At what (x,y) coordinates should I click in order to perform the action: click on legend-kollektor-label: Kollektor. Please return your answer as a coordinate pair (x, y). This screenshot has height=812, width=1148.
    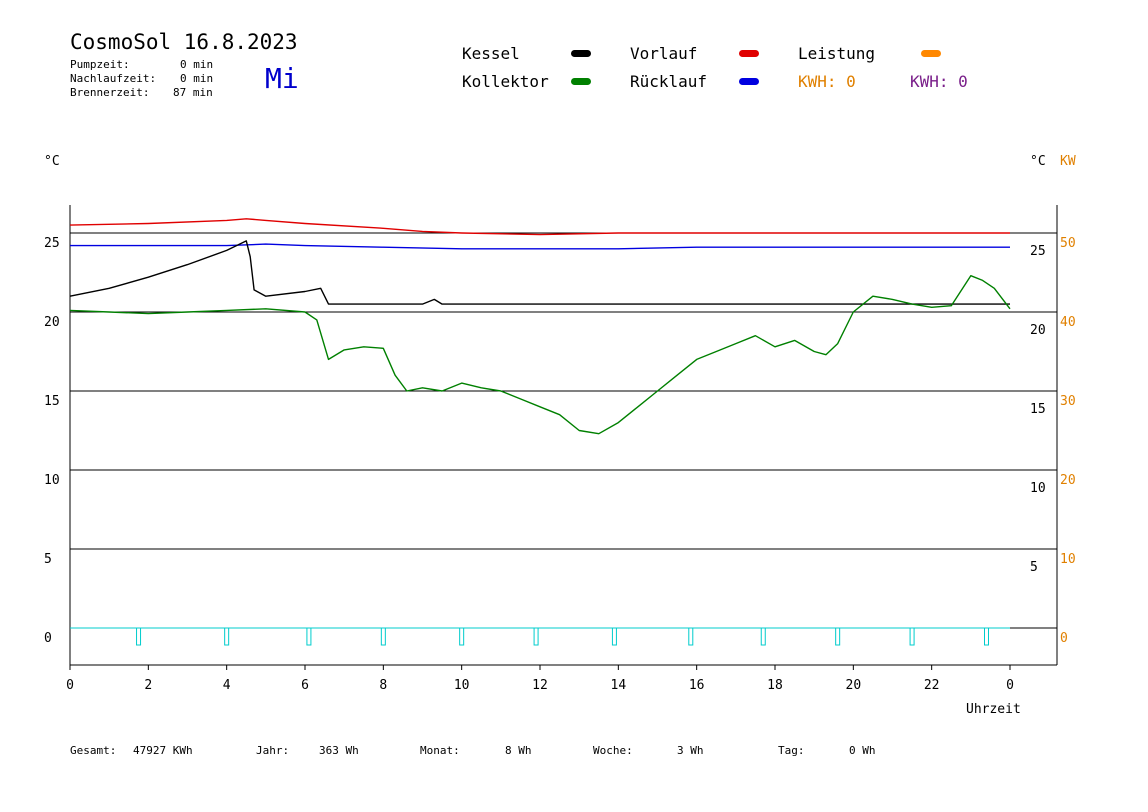
    Looking at the image, I should click on (505, 81).